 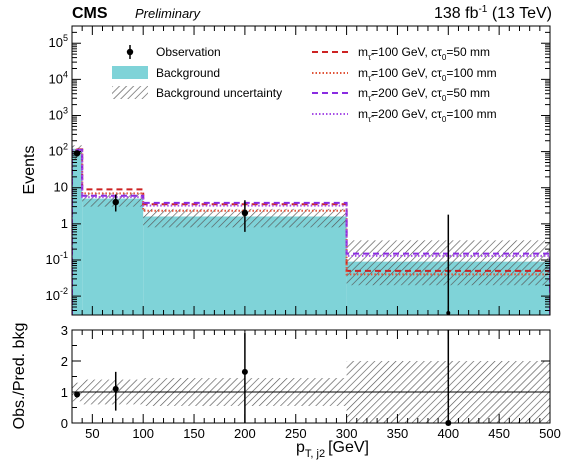 What do you see at coordinates (315, 454) in the screenshot?
I see `x-axis-sub: T, j2` at bounding box center [315, 454].